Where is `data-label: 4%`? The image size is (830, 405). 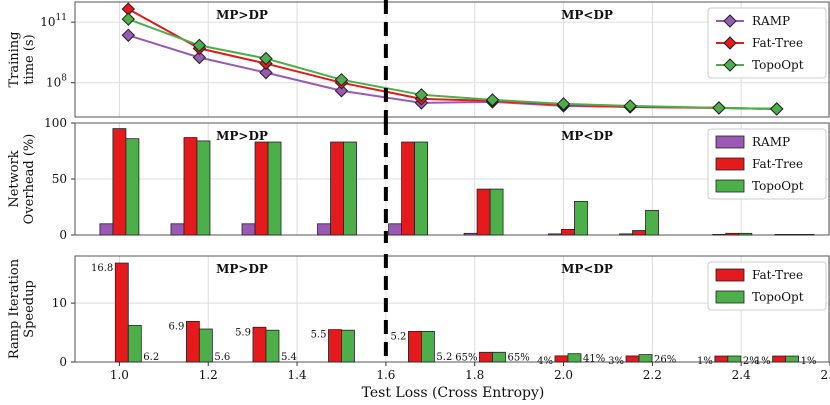
data-label: 4% is located at coordinates (545, 361).